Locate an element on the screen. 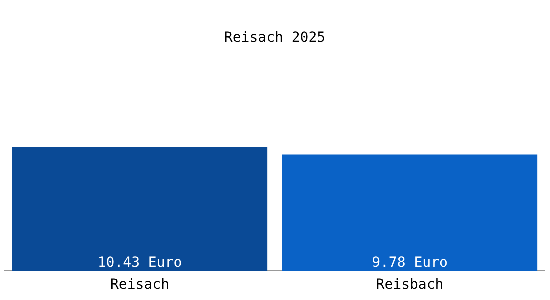 The image size is (550, 300). chart-title: Reisach 2025 is located at coordinates (275, 38).